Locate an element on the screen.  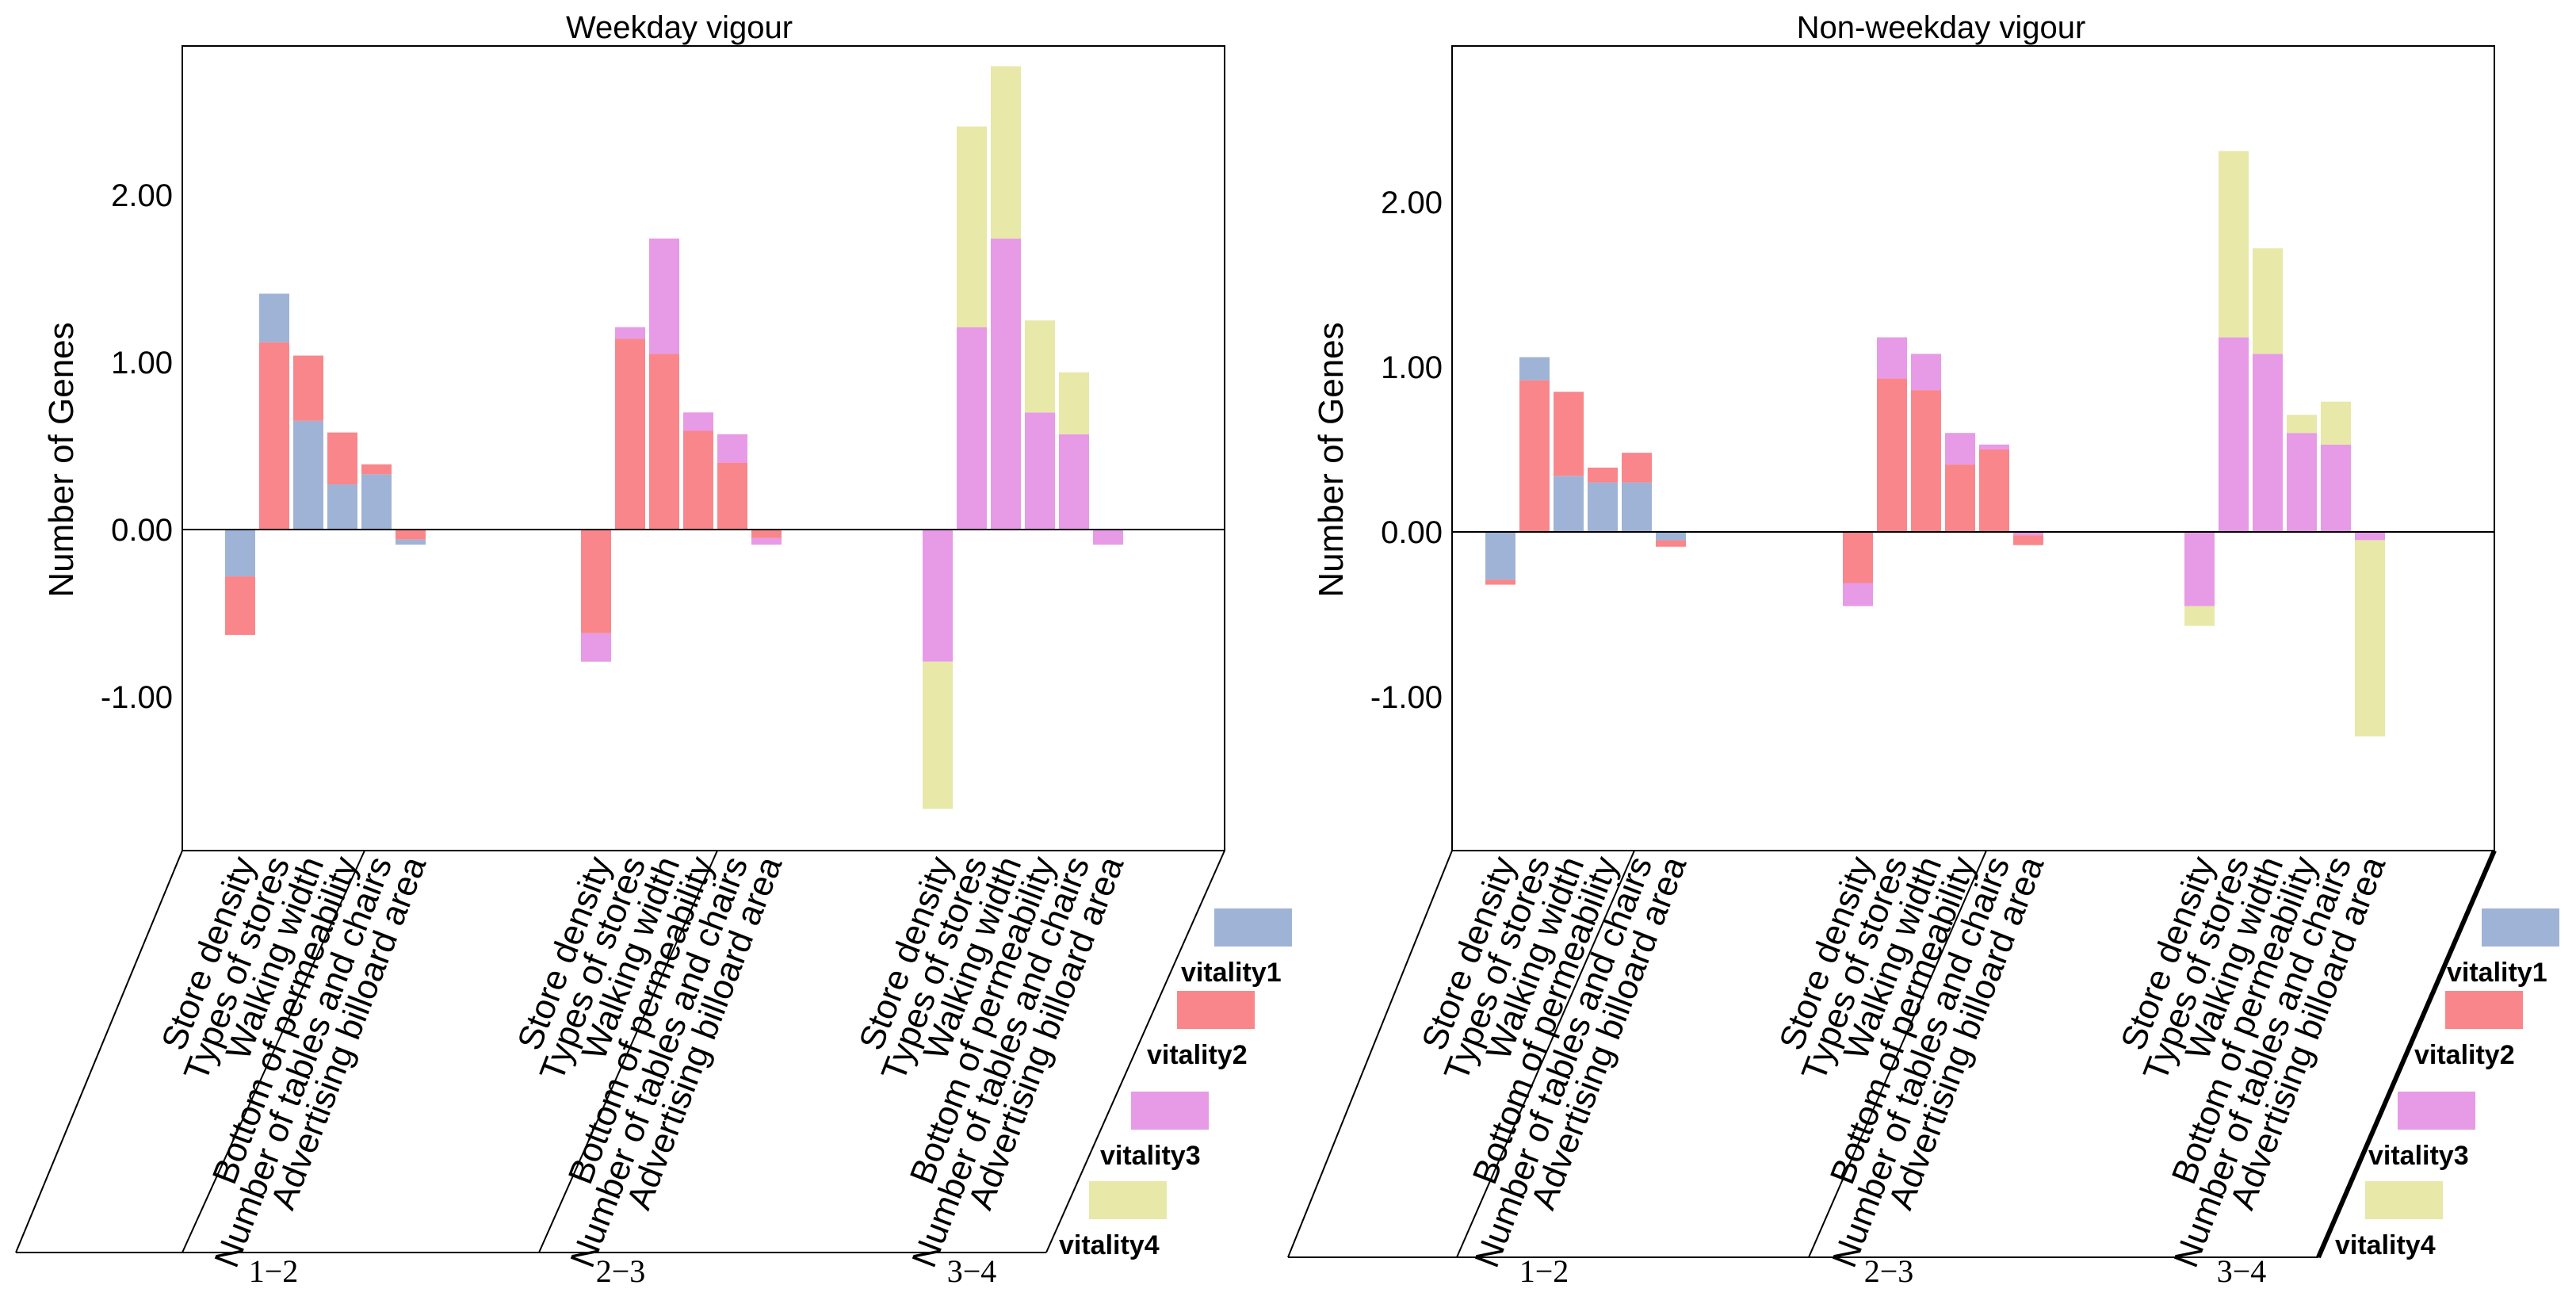
chart-title: Non-weekday vigour is located at coordinates (1941, 27).